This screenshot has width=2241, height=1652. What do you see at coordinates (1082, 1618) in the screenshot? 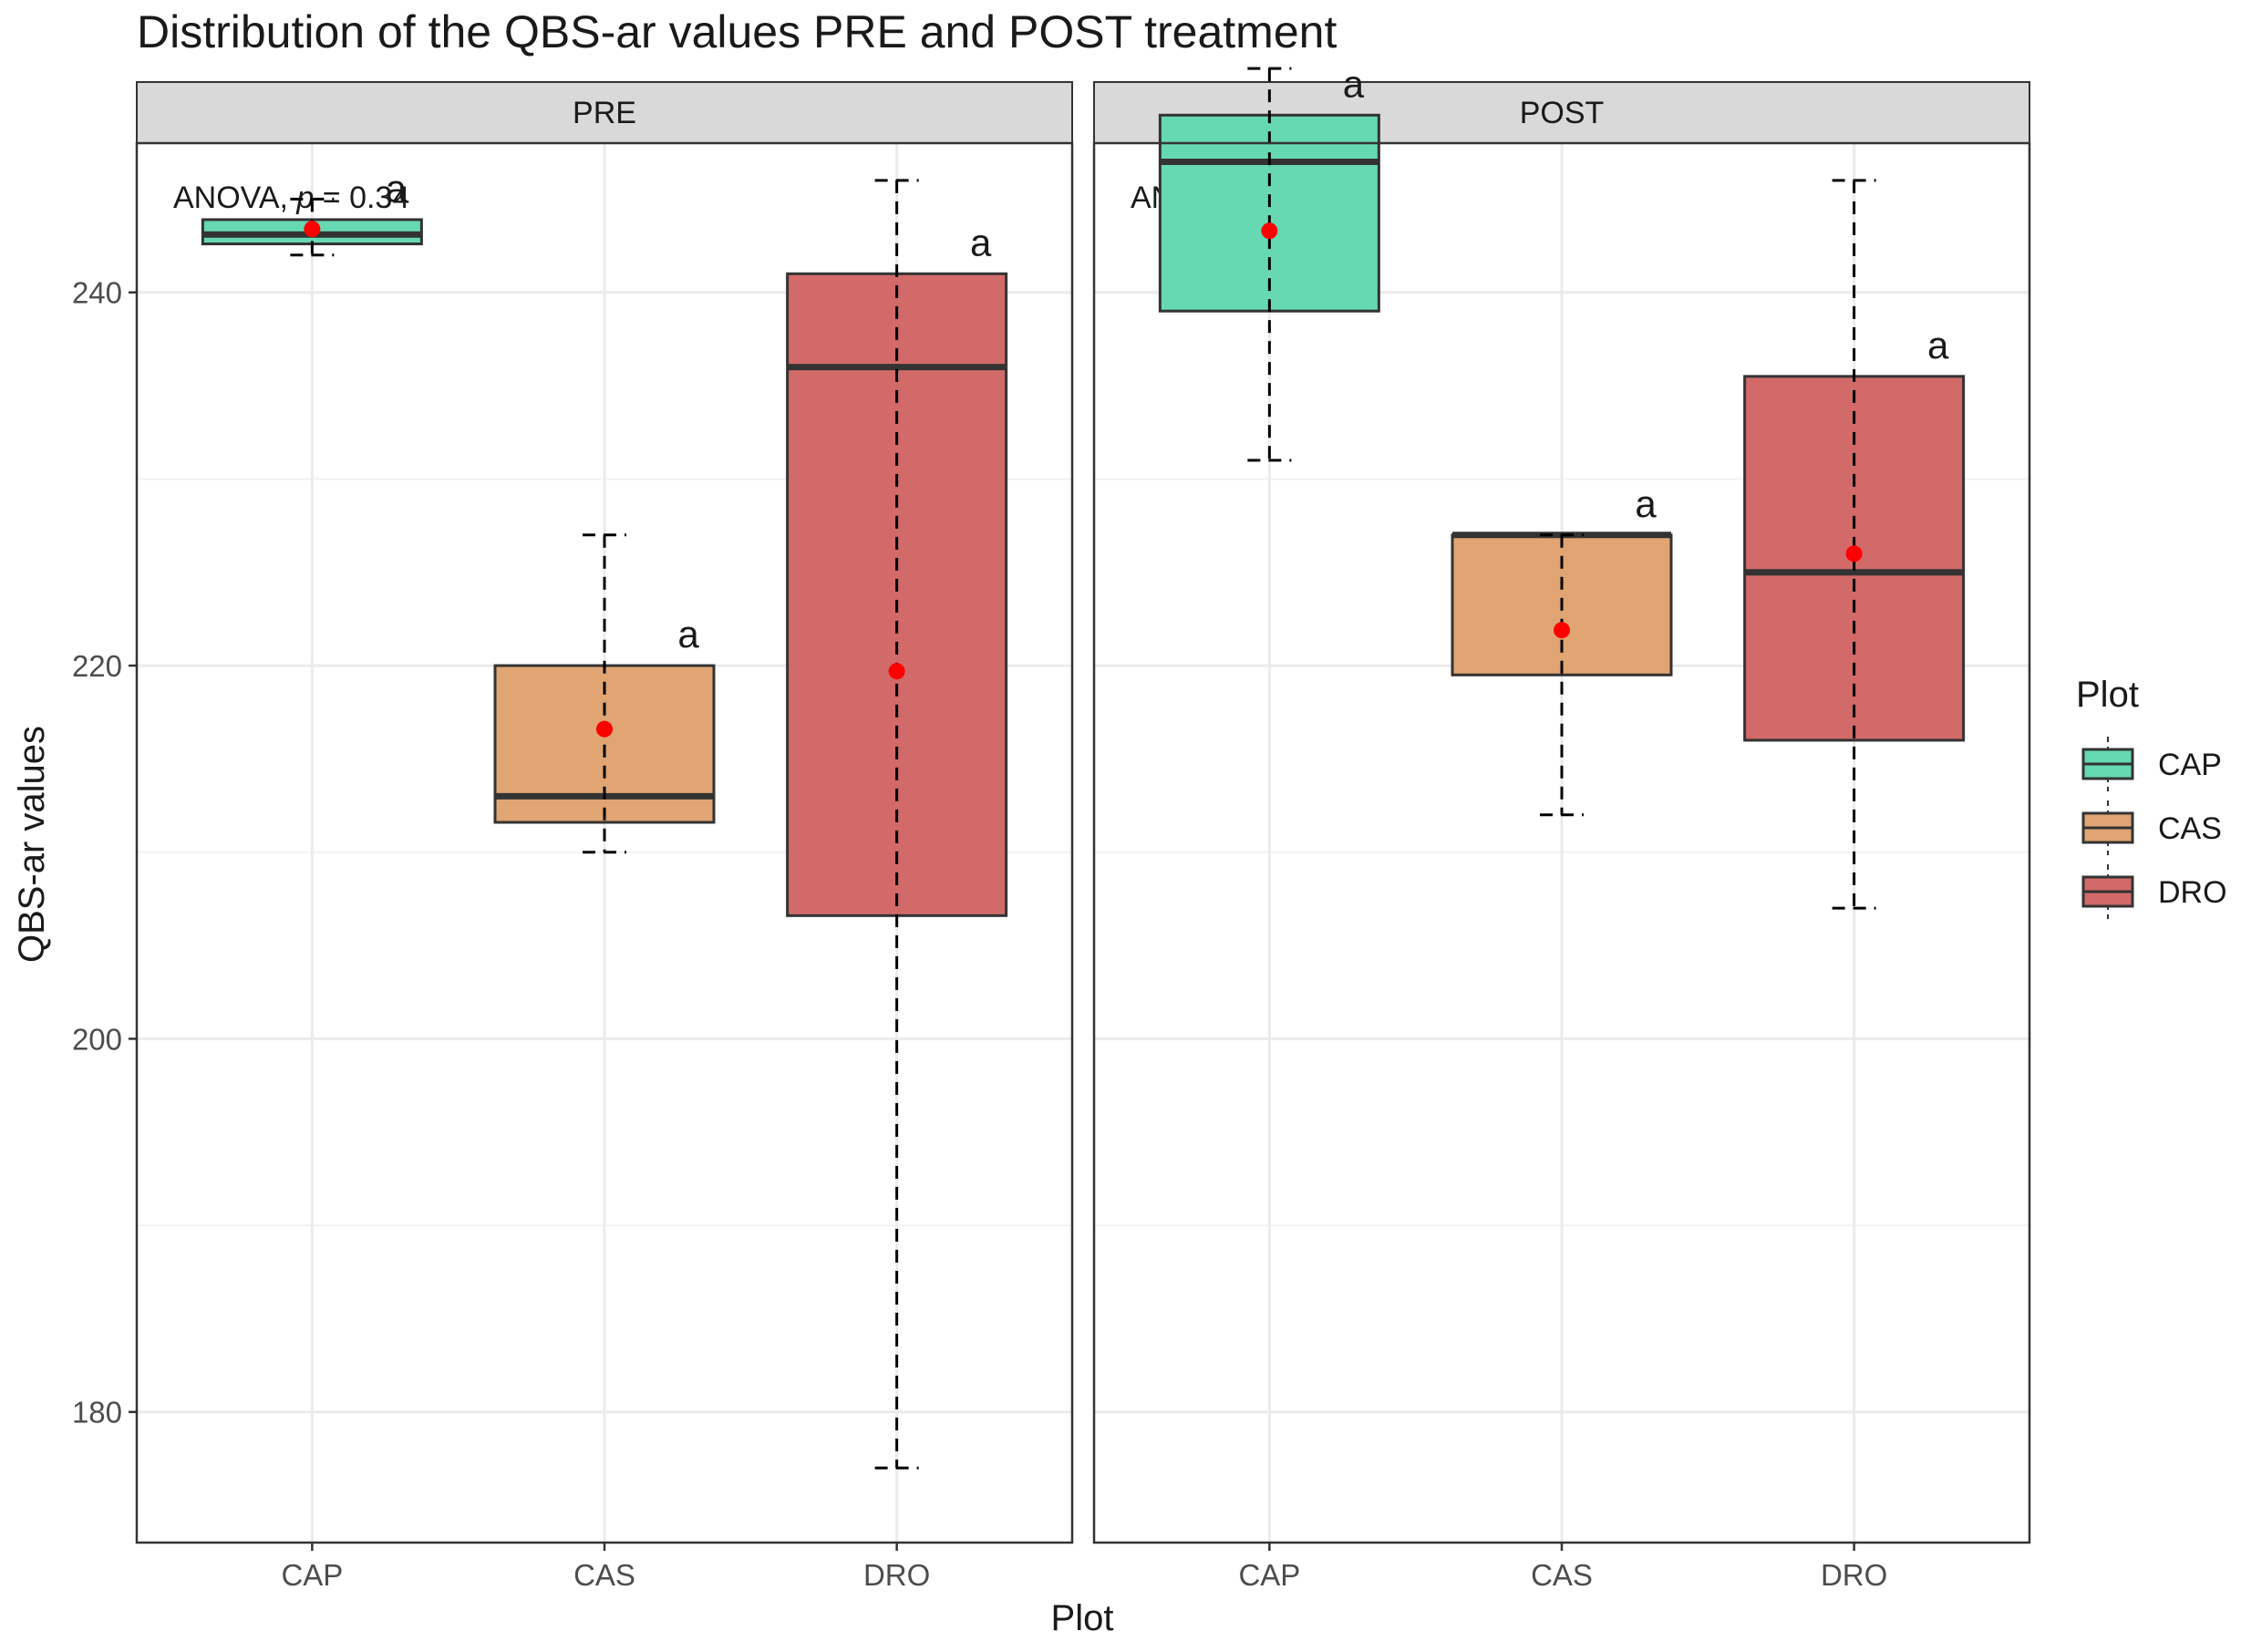
I see `x-axis-title: Plot` at bounding box center [1082, 1618].